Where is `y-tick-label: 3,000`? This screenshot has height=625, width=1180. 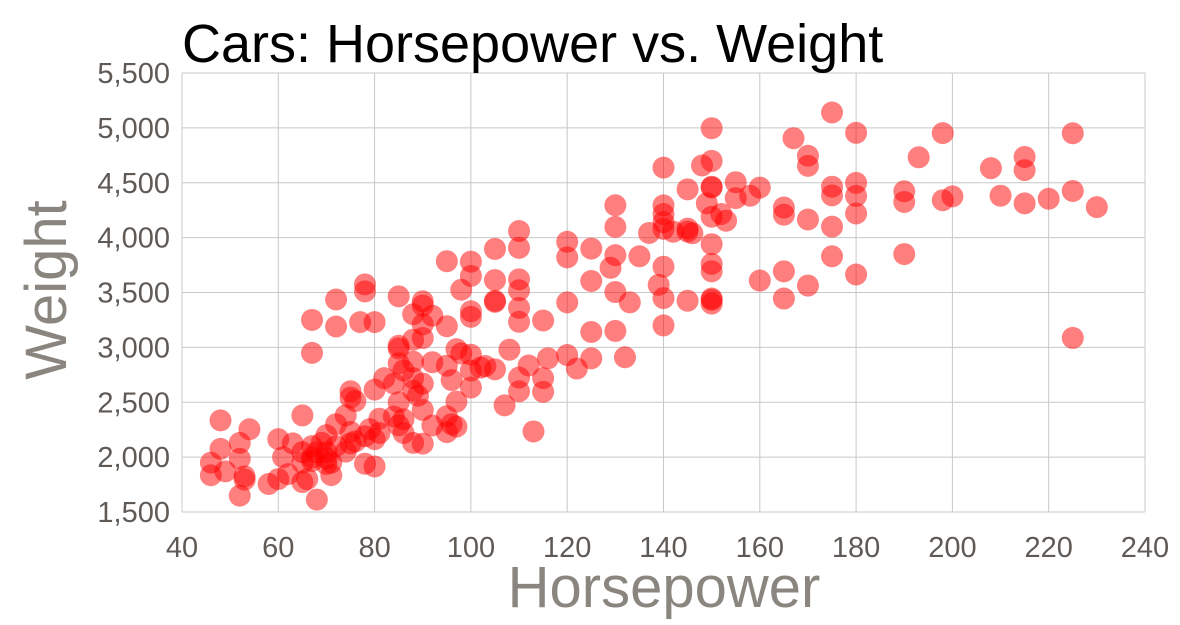
y-tick-label: 3,000 is located at coordinates (133, 348).